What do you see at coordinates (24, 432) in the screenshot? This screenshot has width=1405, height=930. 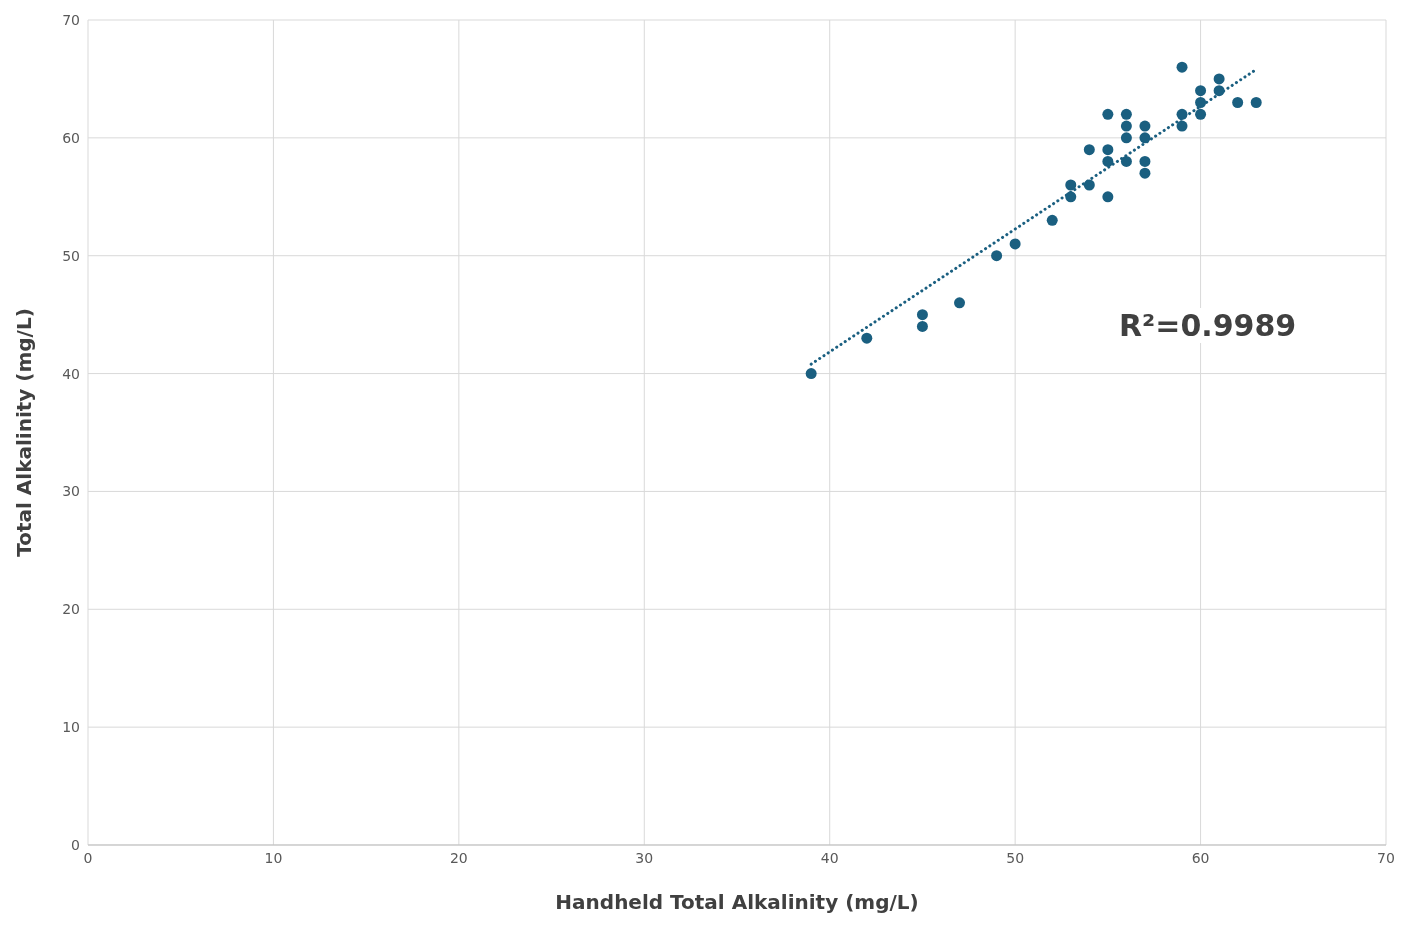 I see `y-axis-title: Total Alkalinity (mg/L)` at bounding box center [24, 432].